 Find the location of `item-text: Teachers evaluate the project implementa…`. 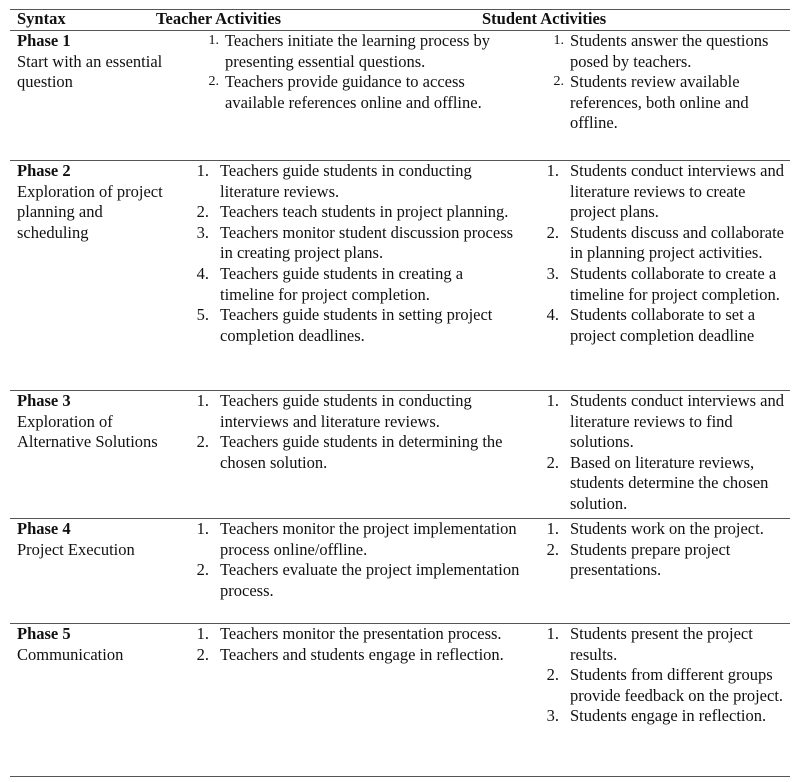

item-text: Teachers evaluate the project implementa… is located at coordinates (370, 580).